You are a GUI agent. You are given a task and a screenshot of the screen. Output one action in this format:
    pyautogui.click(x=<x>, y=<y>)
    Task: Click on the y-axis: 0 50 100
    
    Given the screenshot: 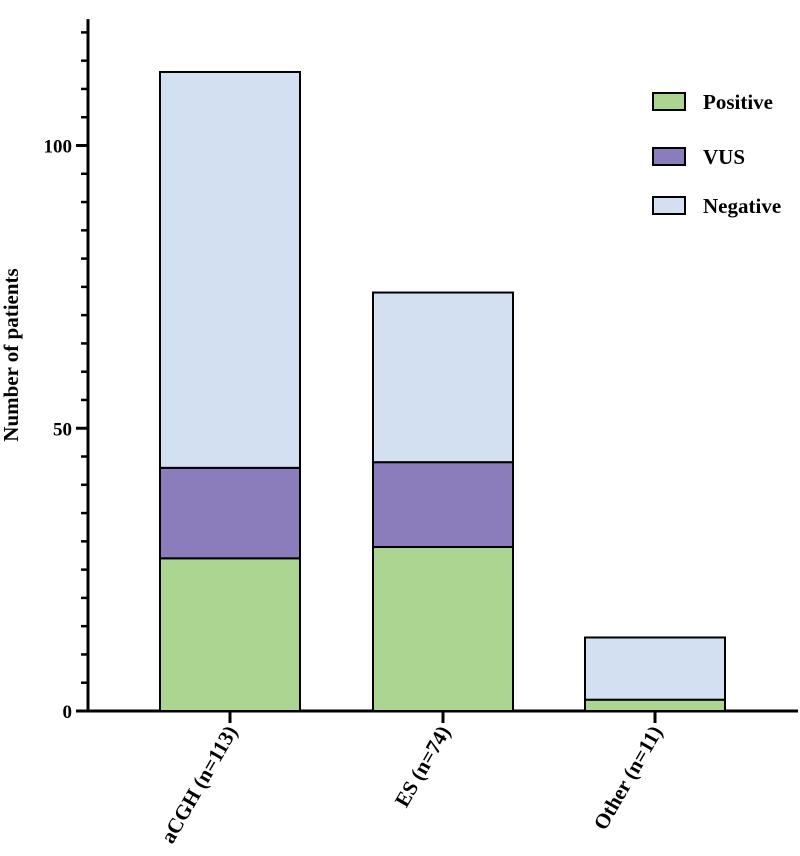 What is the action you would take?
    pyautogui.click(x=67, y=371)
    